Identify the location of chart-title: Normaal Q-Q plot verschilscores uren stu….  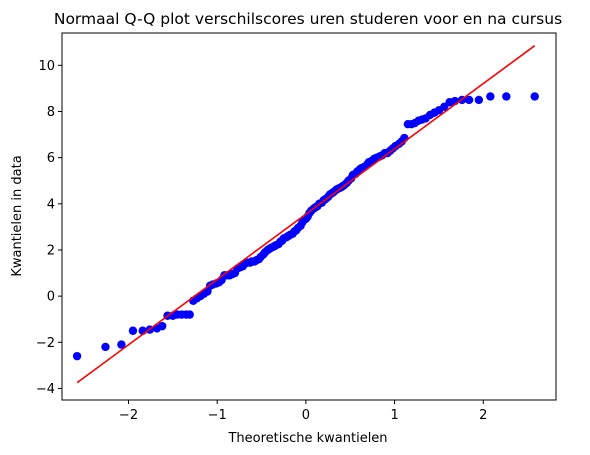
(308, 19).